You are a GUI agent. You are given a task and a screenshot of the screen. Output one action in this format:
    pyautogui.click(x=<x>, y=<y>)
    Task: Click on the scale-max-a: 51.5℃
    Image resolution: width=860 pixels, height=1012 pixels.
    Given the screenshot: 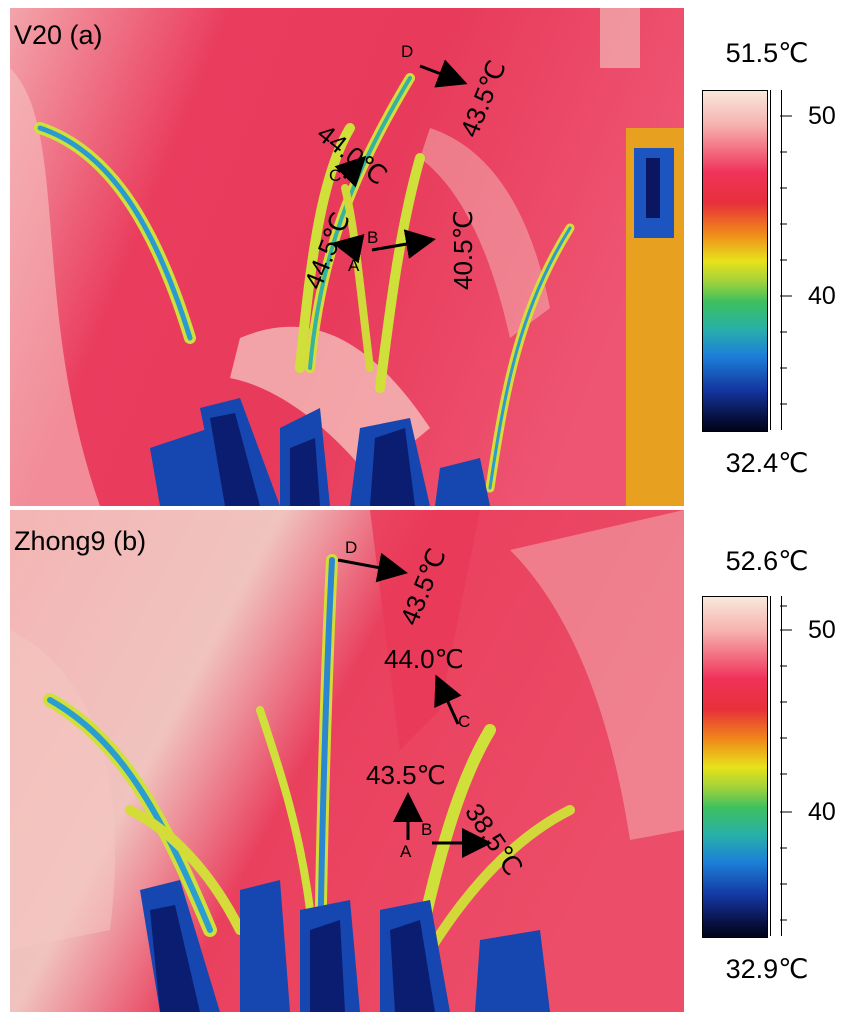 What is the action you would take?
    pyautogui.click(x=767, y=53)
    